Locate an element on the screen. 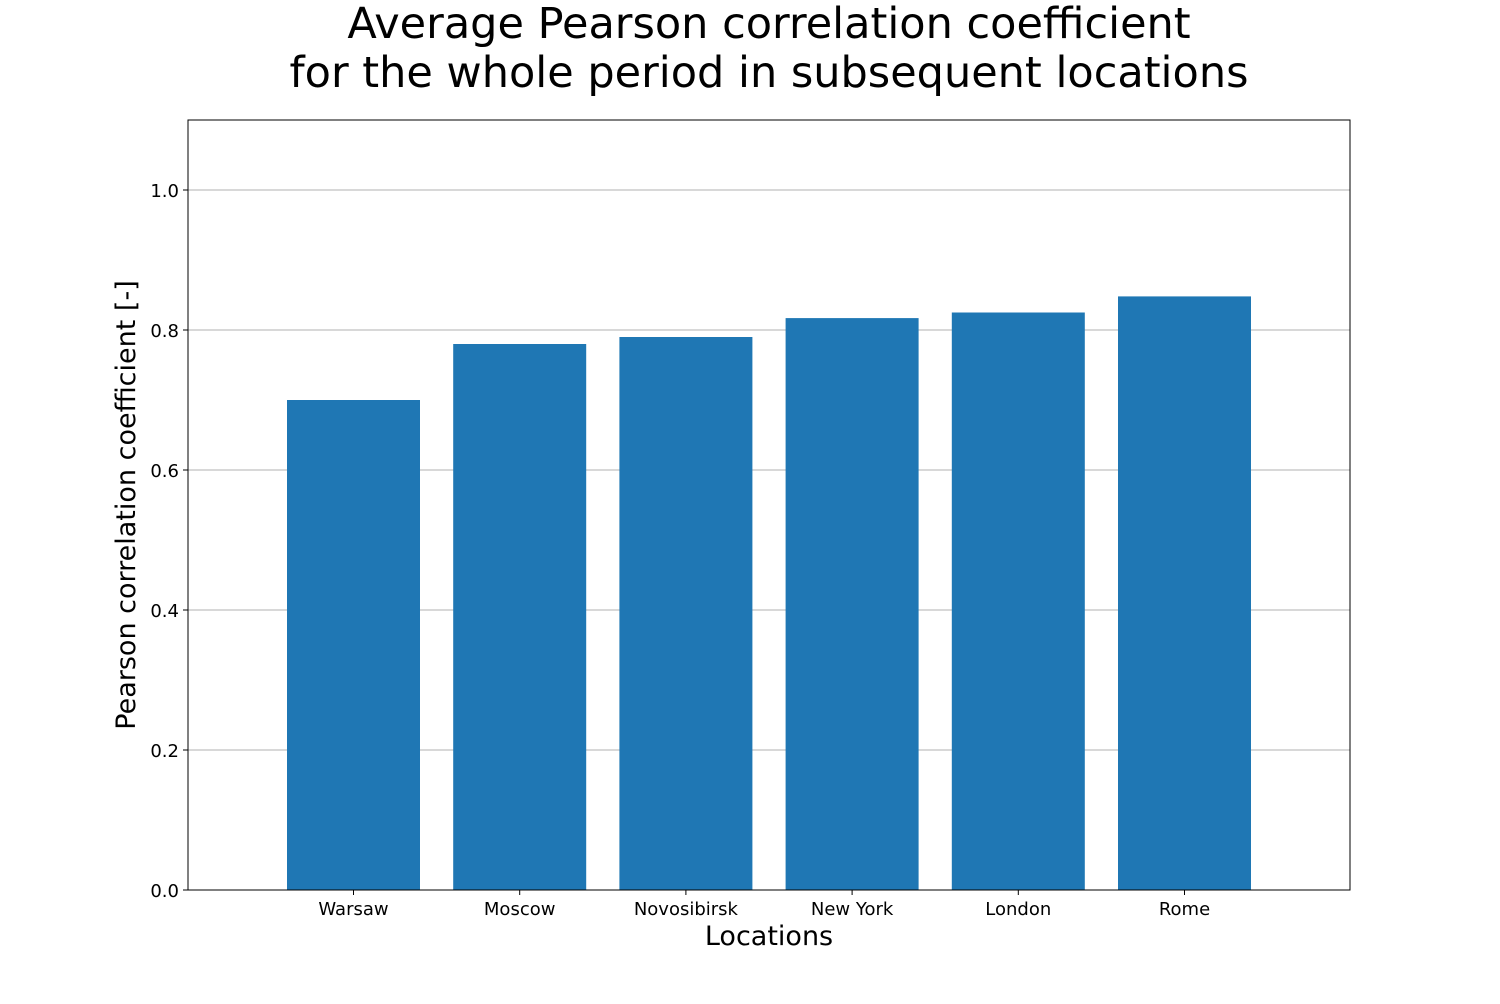 The image size is (1500, 1004). x-tick-label: New York is located at coordinates (852, 909).